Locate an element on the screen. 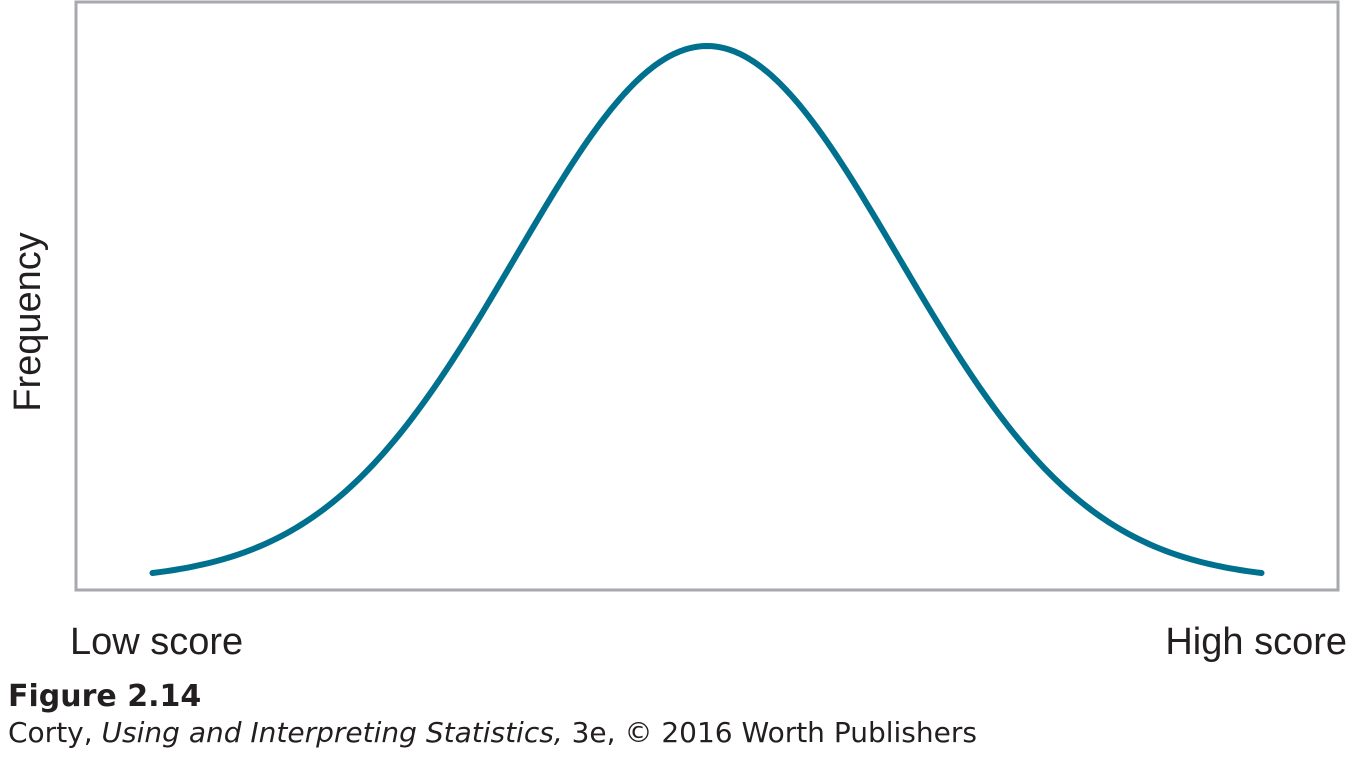  figure-number: Figure 2.14 is located at coordinates (105, 696).